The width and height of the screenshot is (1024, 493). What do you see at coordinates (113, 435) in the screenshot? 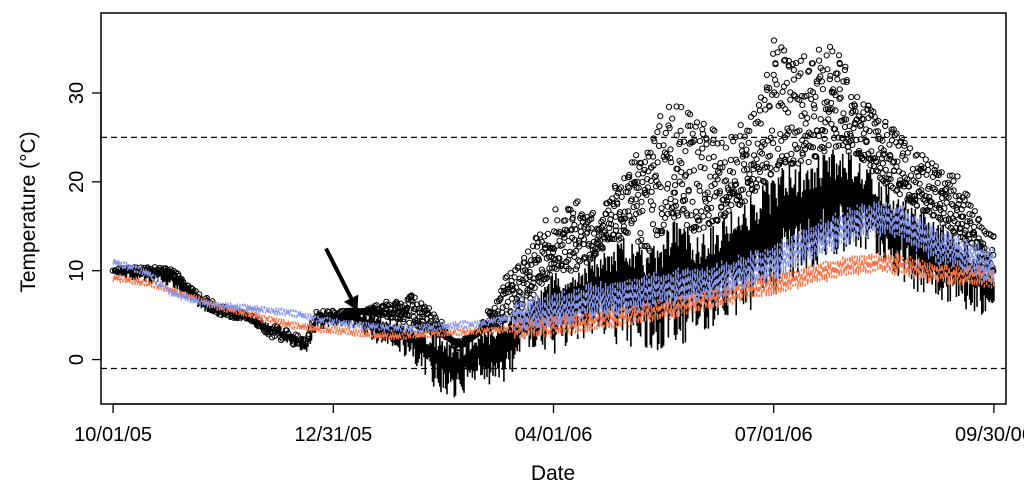
I see `x-tick-label: 10/01/05` at bounding box center [113, 435].